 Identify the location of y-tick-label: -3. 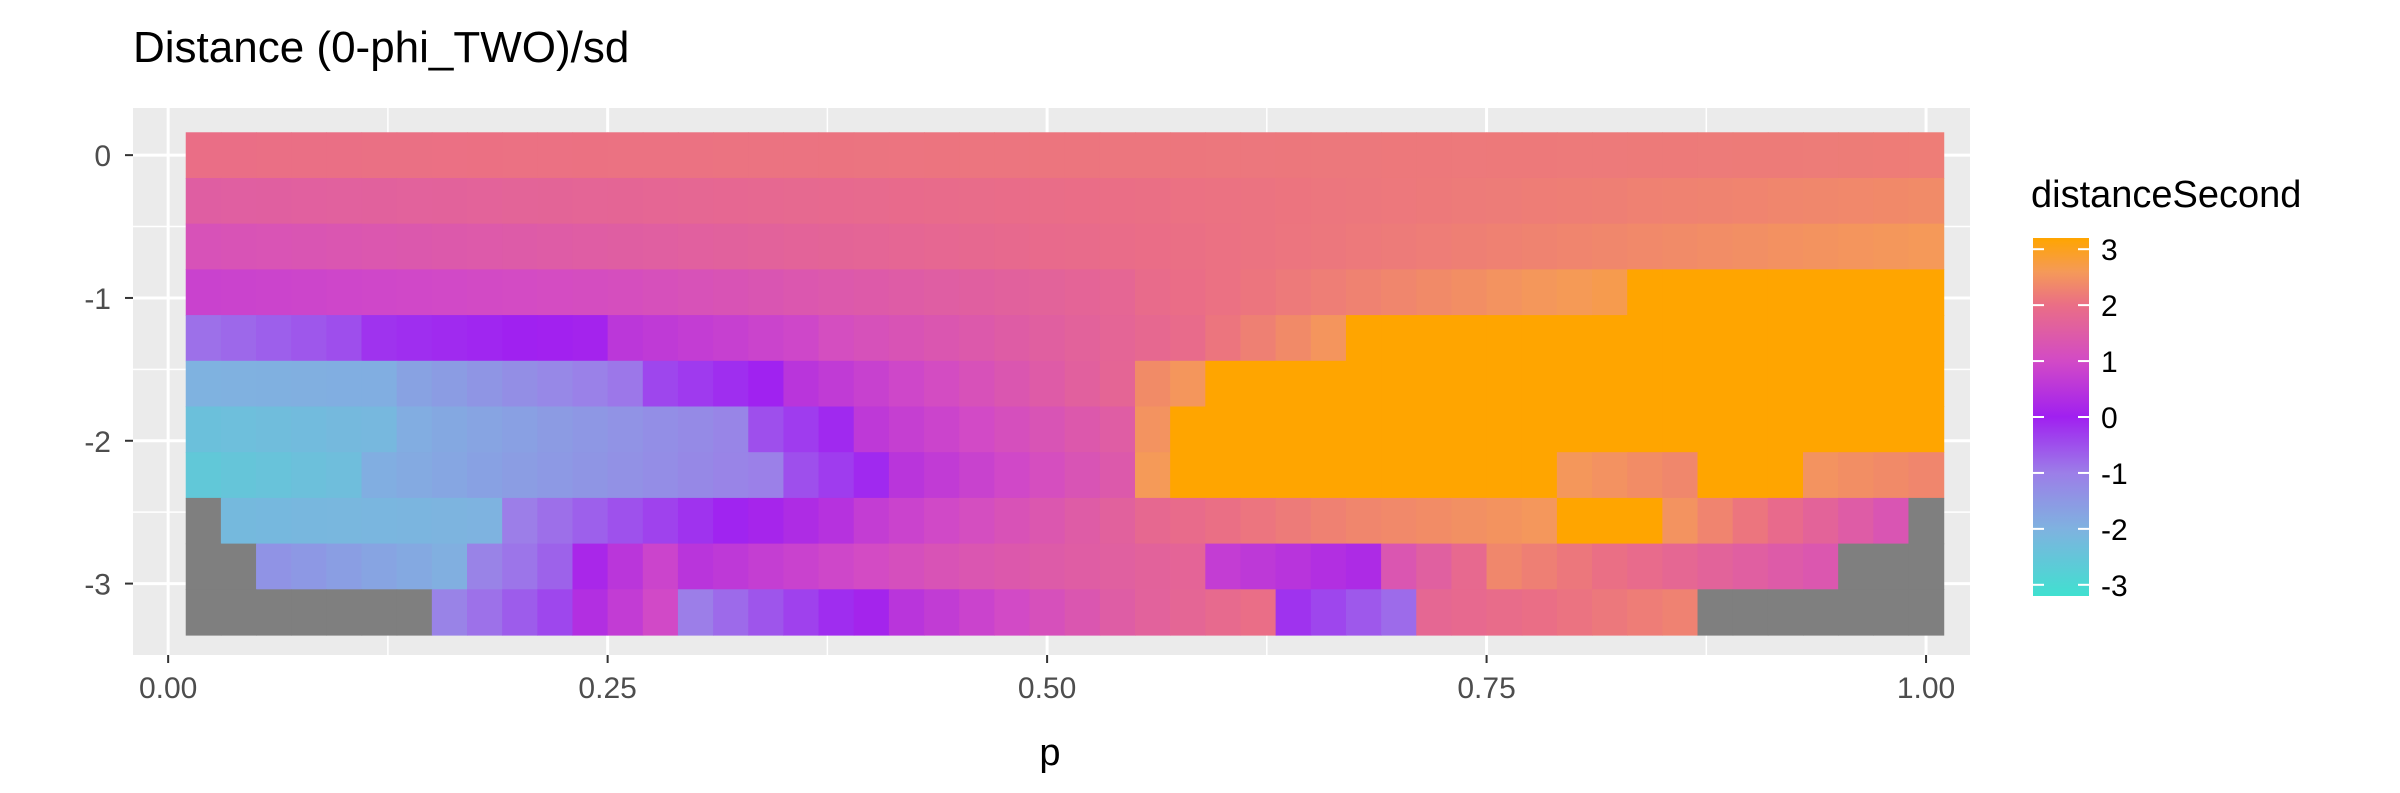
(97, 585).